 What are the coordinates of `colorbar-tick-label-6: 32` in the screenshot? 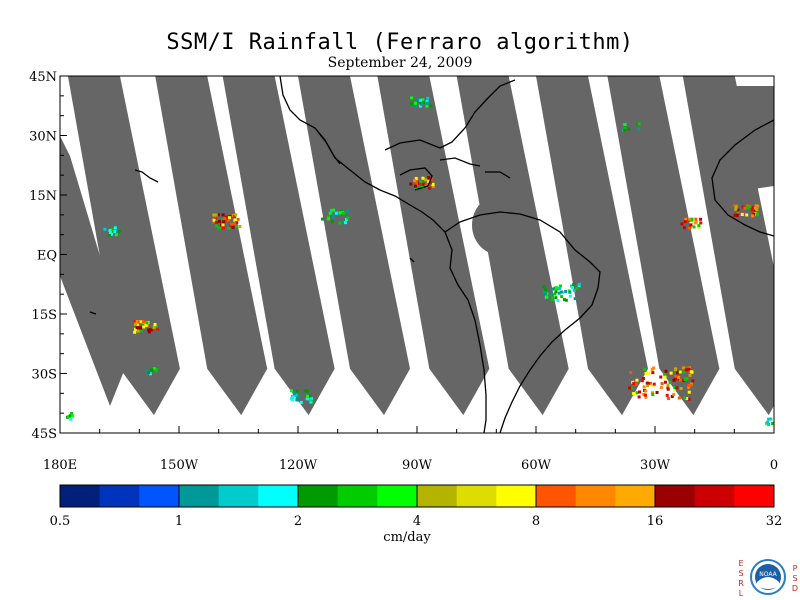 It's located at (774, 521).